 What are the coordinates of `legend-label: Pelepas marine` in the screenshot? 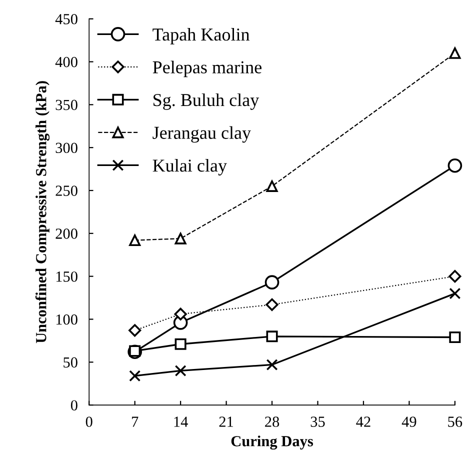 It's located at (207, 69).